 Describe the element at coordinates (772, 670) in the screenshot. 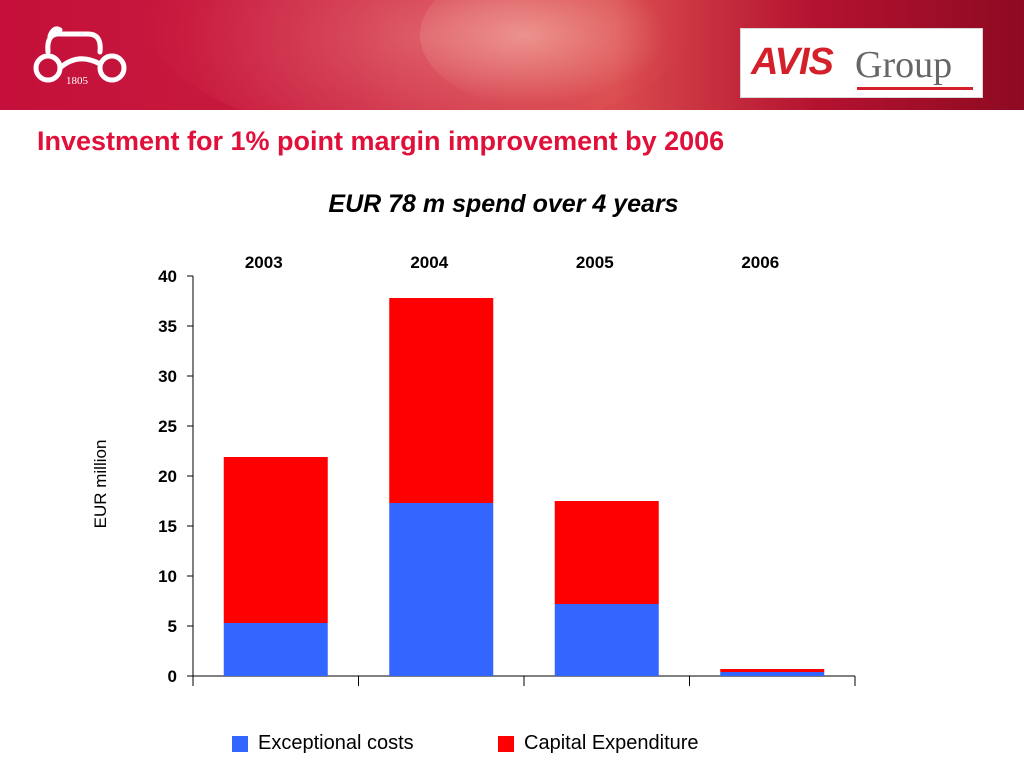

I see `bar-2006-capital-expenditure` at that location.